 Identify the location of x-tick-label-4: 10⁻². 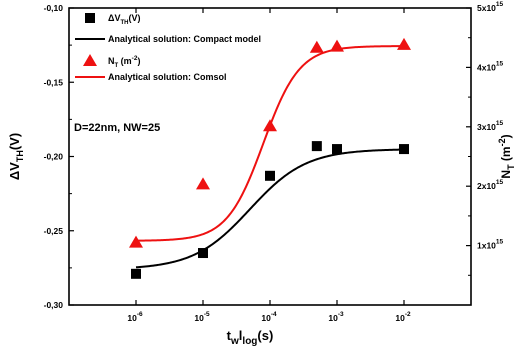
(403, 317).